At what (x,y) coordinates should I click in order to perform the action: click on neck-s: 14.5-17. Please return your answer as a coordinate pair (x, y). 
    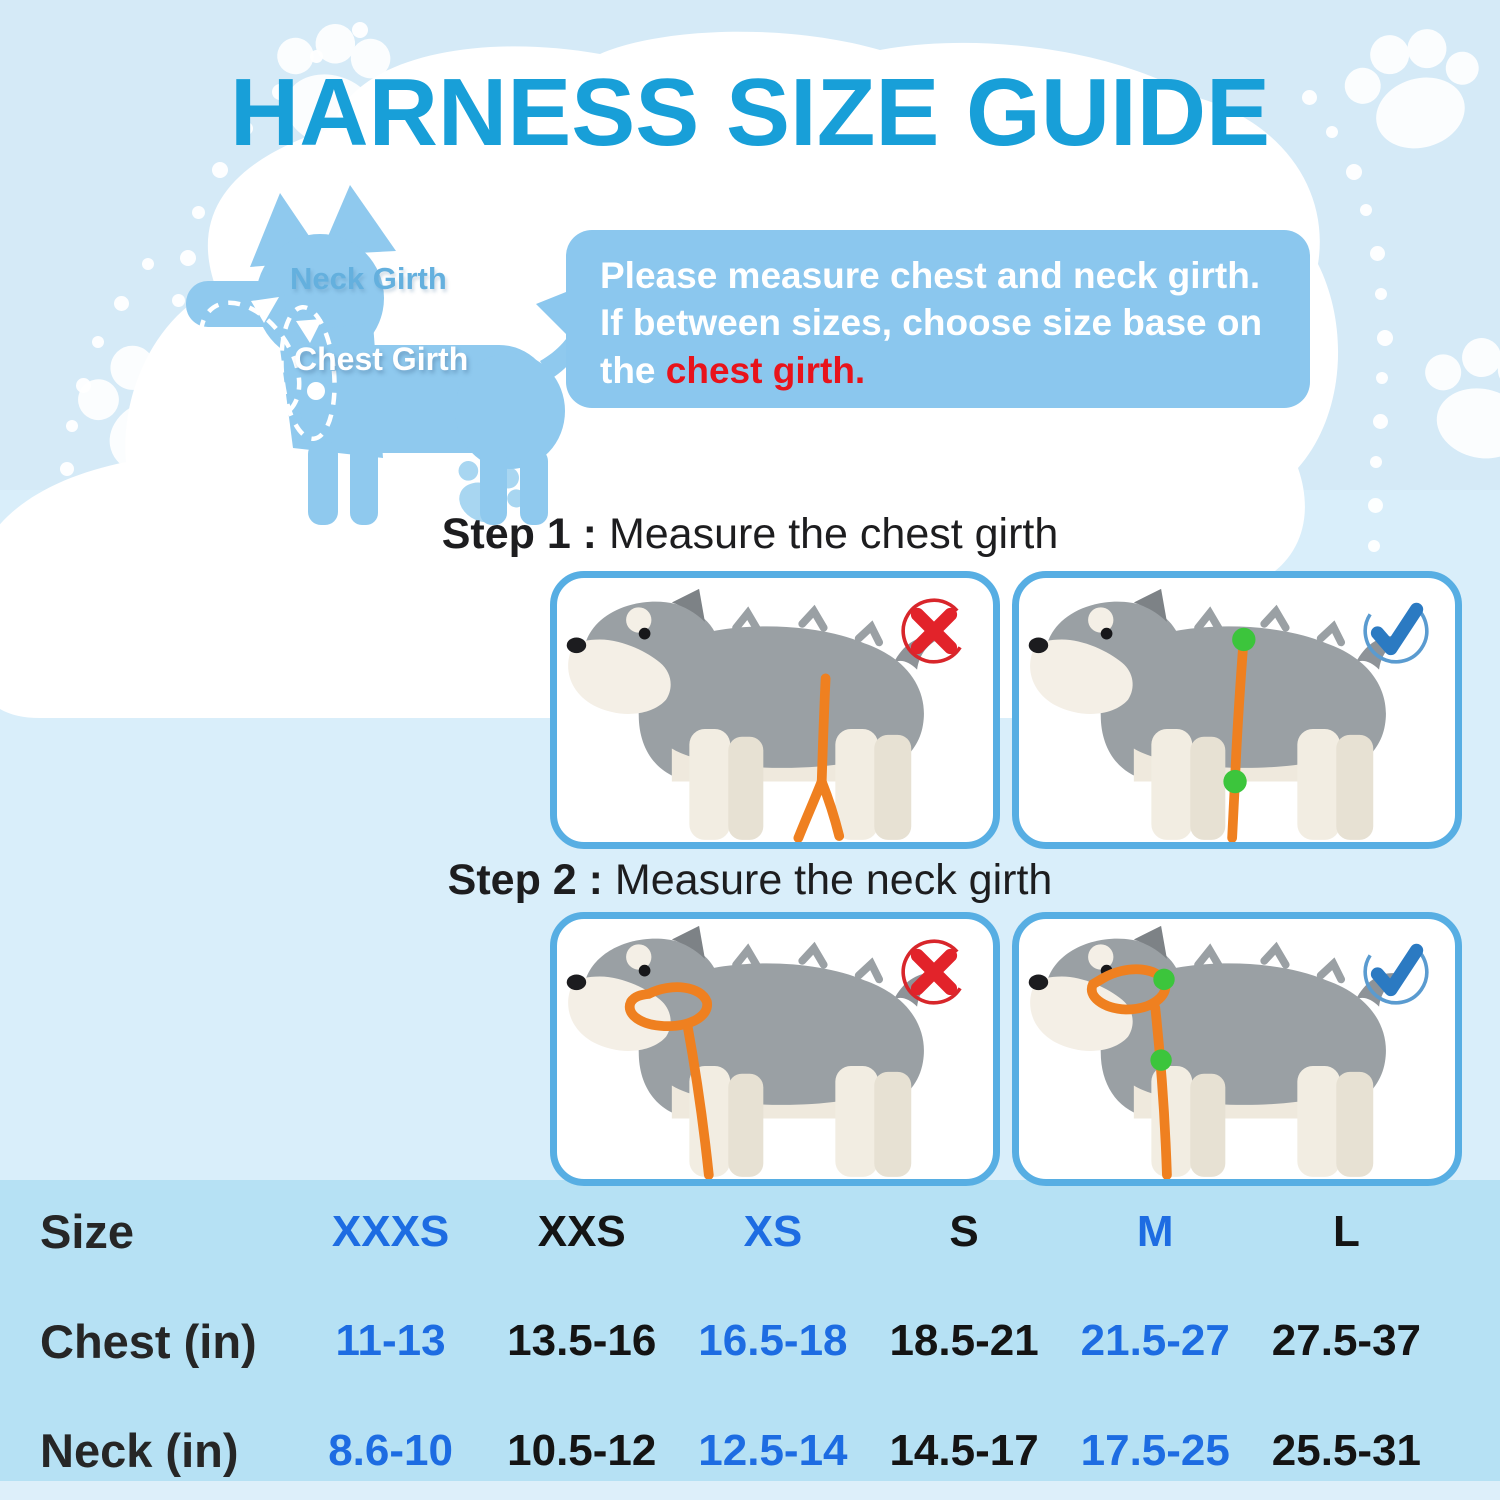
    Looking at the image, I should click on (964, 1450).